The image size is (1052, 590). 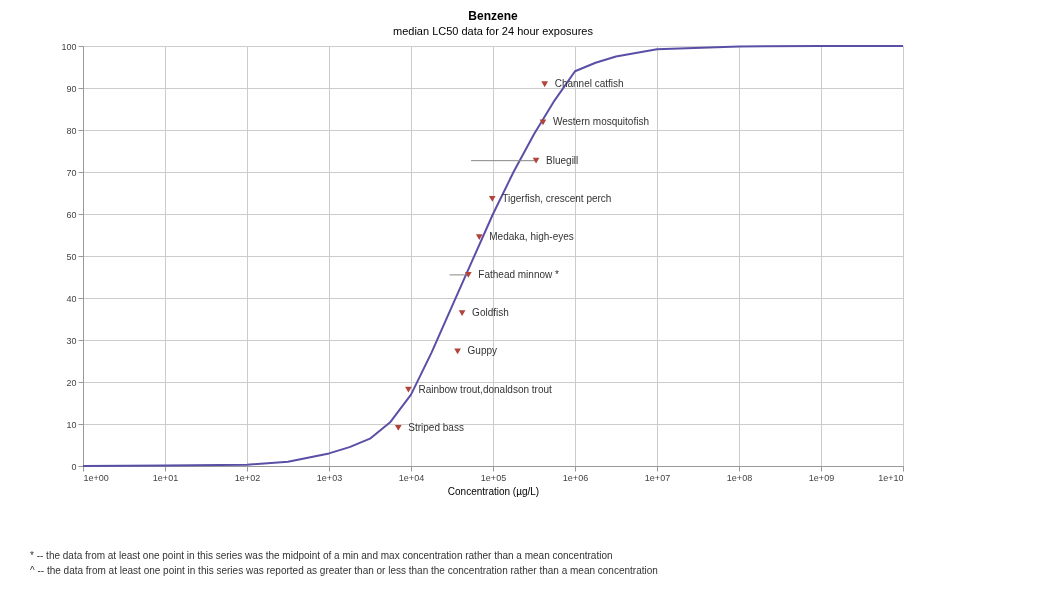 I want to click on text: * -- the data from at least one point in this series was the midpoint of a min and max concentration rather than a mean concentration, so click(x=322, y=556).